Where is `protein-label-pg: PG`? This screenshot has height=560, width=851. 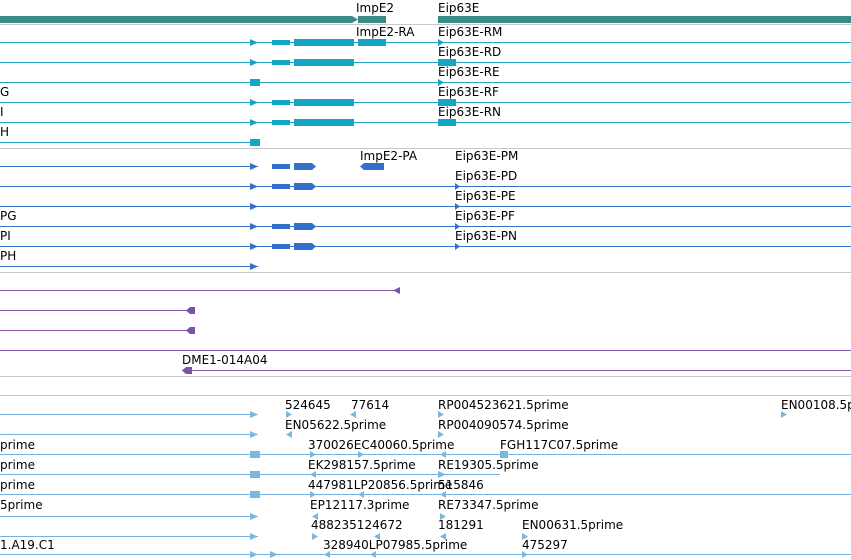 protein-label-pg: PG is located at coordinates (8, 216).